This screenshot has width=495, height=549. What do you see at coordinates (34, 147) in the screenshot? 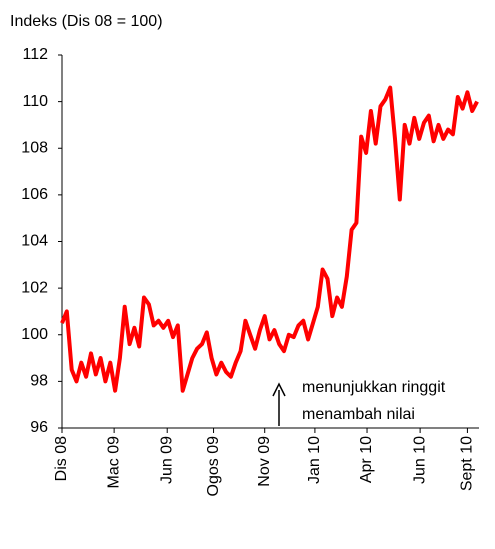
I see `y-tick-label: 108` at bounding box center [34, 147].